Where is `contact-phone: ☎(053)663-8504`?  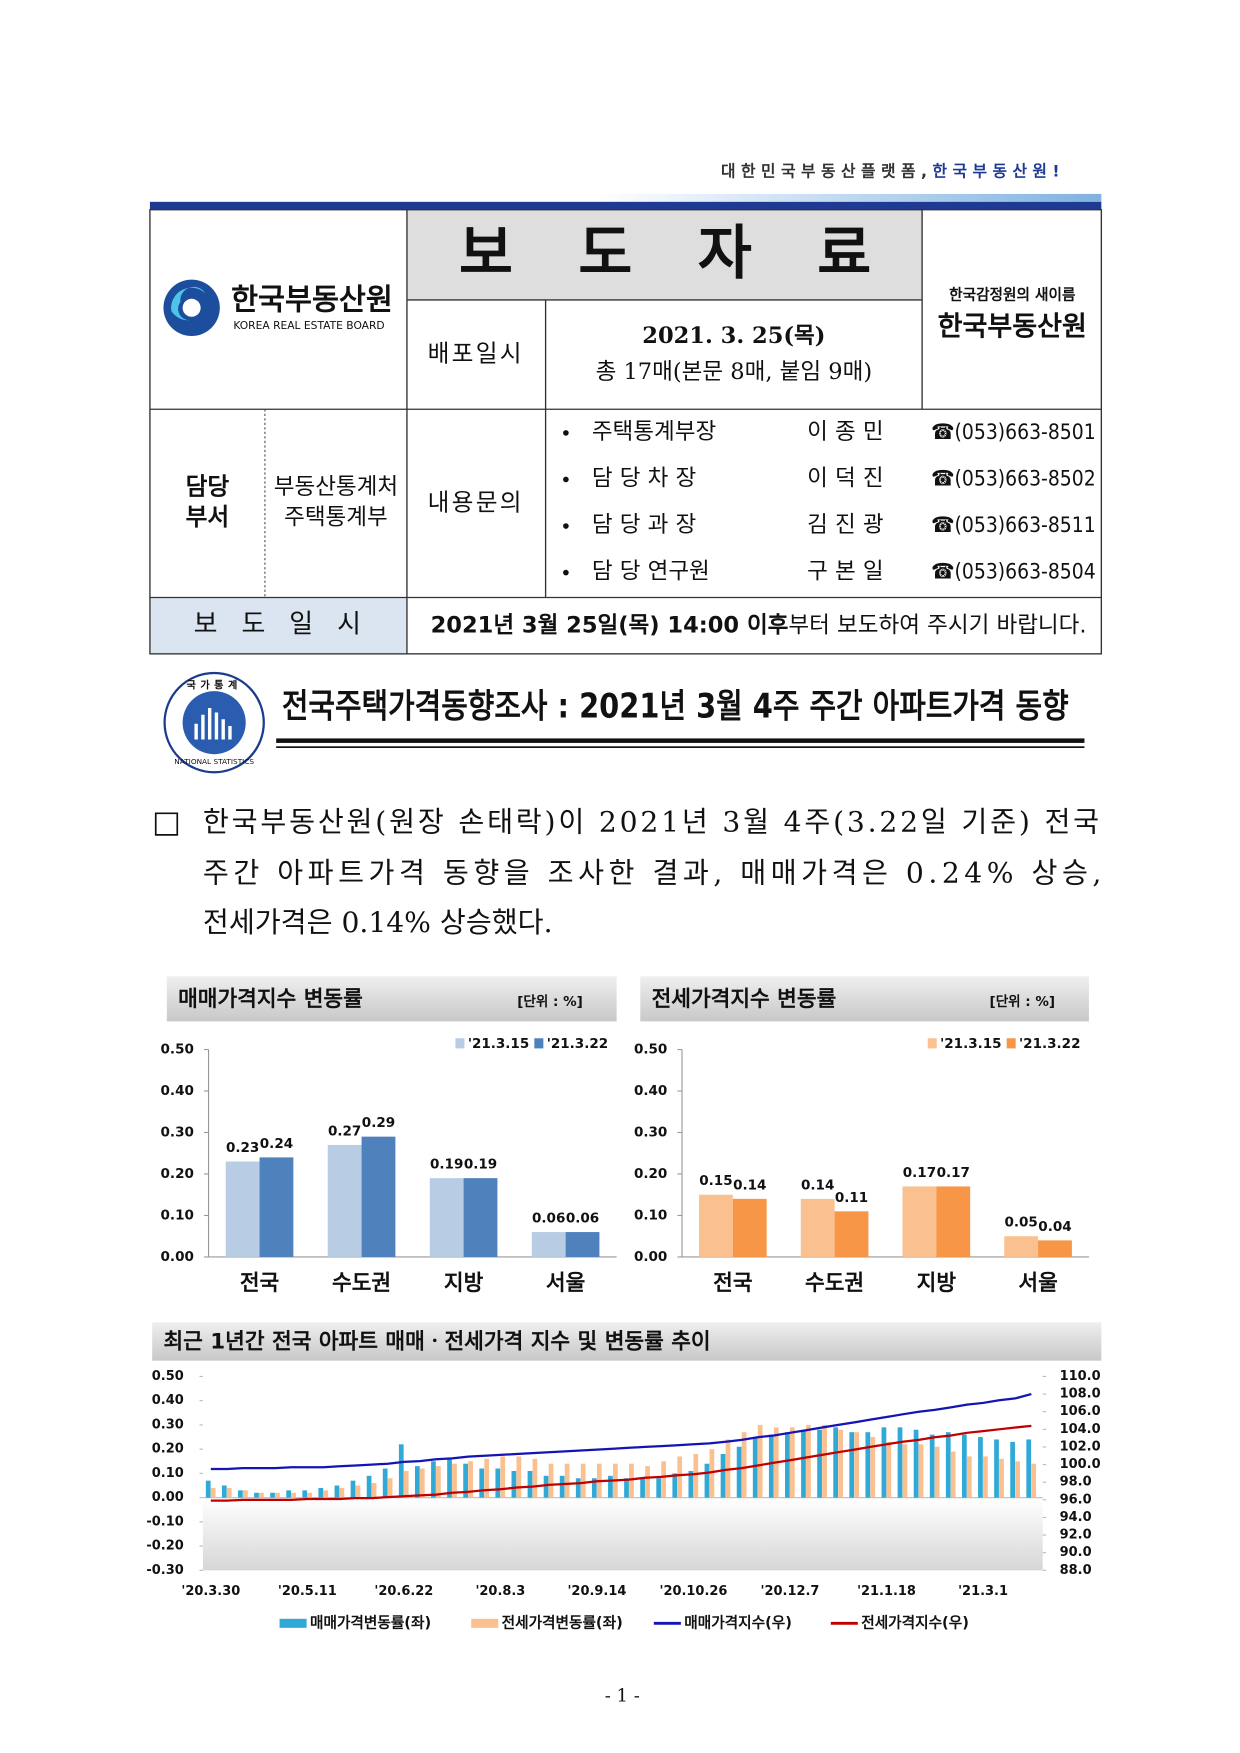 contact-phone: ☎(053)663-8504 is located at coordinates (1013, 572).